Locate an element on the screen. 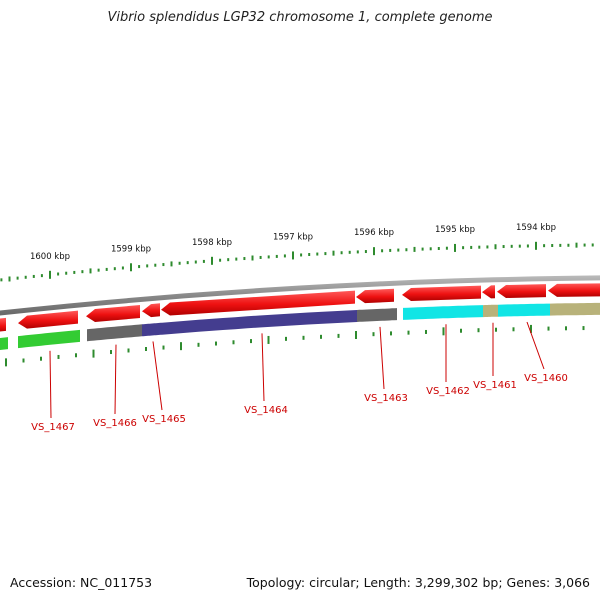 This screenshot has width=600, height=600. gene-label: VS_1460 is located at coordinates (546, 378).